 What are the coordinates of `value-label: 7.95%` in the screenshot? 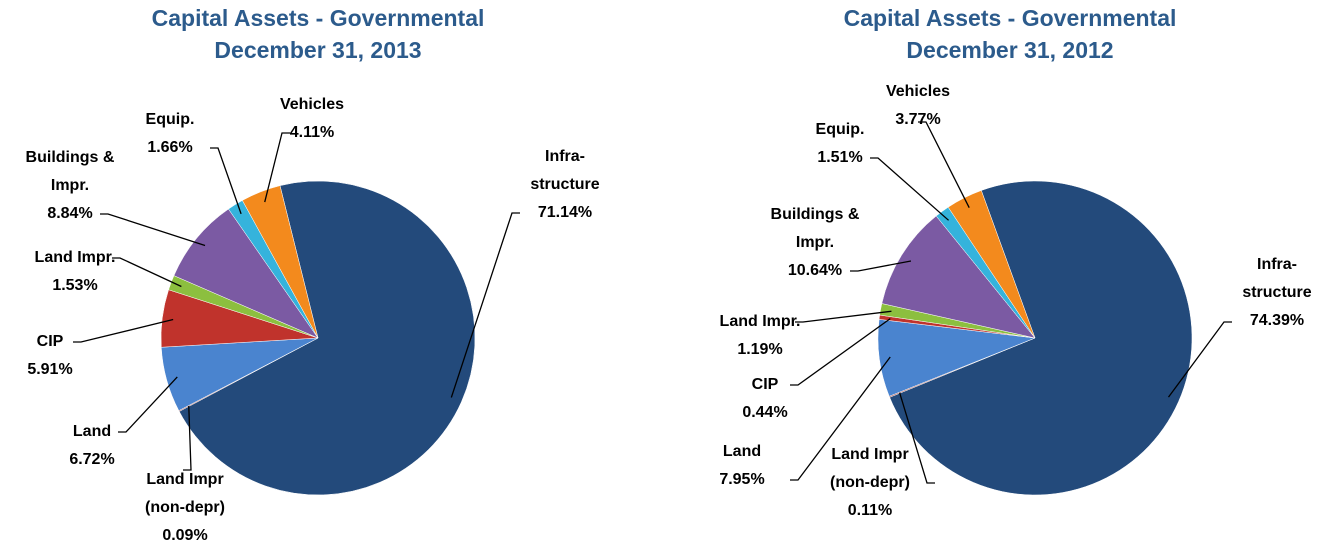 It's located at (741, 479).